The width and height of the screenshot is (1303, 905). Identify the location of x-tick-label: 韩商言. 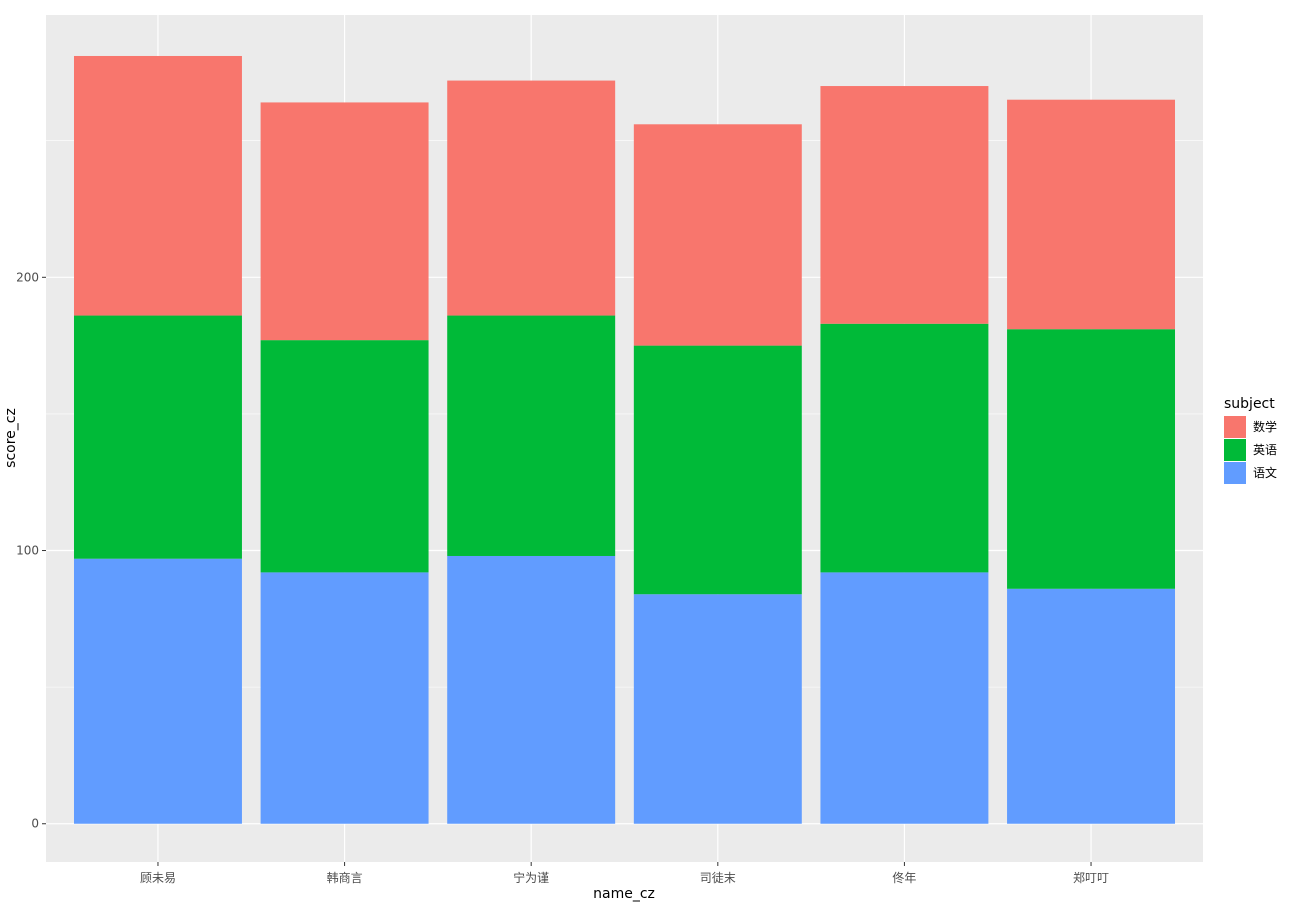
(345, 877).